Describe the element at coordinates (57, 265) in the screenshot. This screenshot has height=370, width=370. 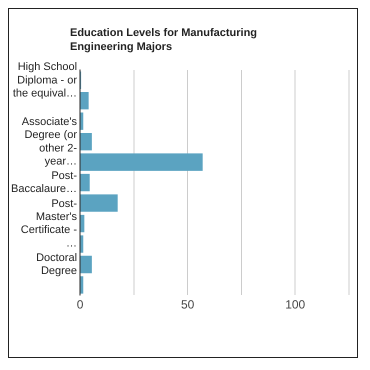
I see `y-tick-label: Doctoral Degree` at that location.